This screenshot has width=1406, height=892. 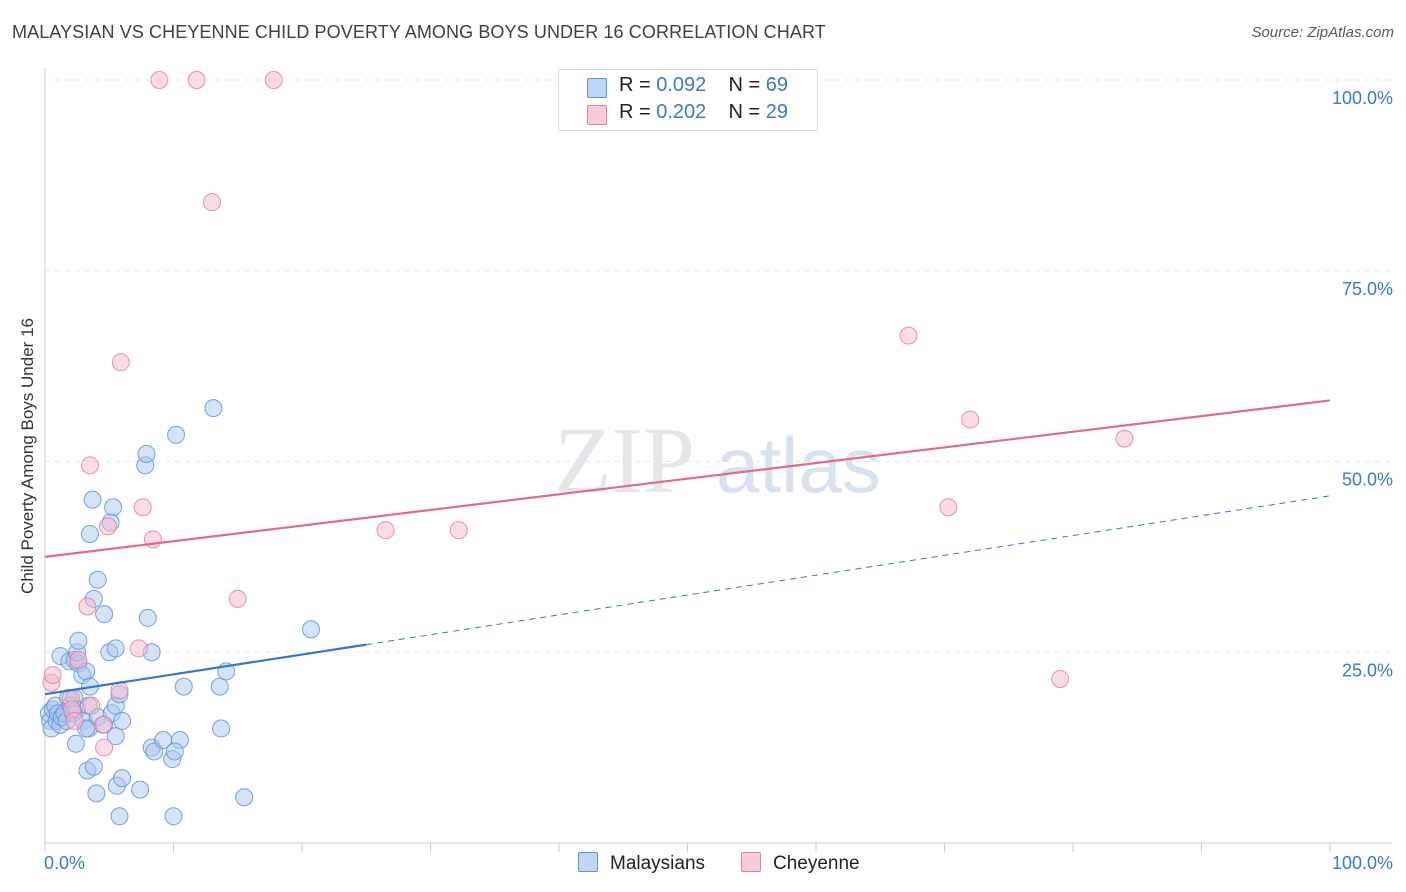 I want to click on watermark-zip: ZIP, so click(x=624, y=461).